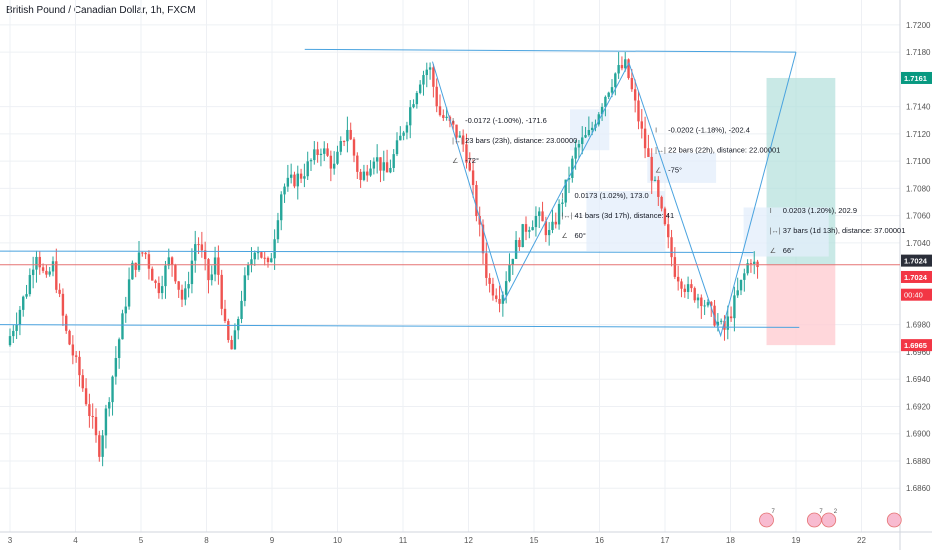 Image resolution: width=932 pixels, height=550 pixels. I want to click on x-tick-label: 10, so click(337, 540).